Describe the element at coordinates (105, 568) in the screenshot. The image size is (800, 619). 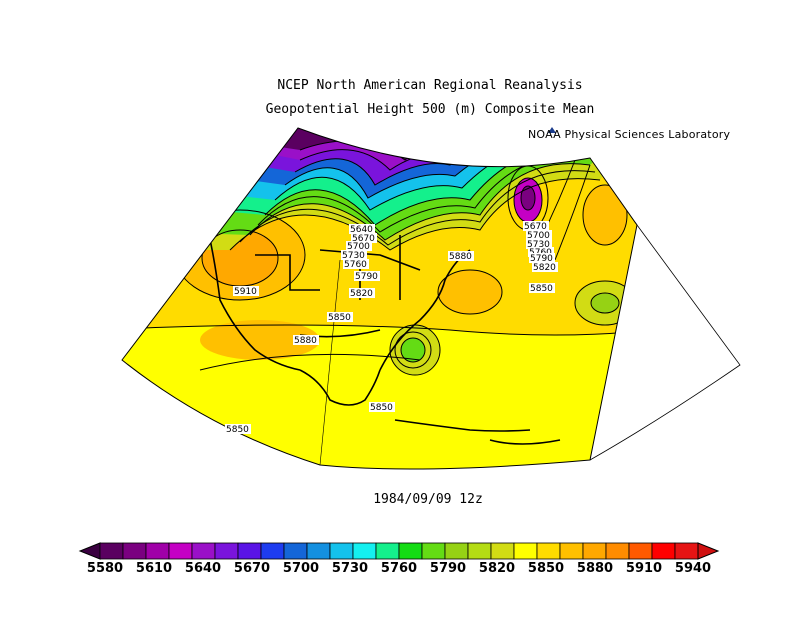
I see `colorbar-tick-label: 5580` at that location.